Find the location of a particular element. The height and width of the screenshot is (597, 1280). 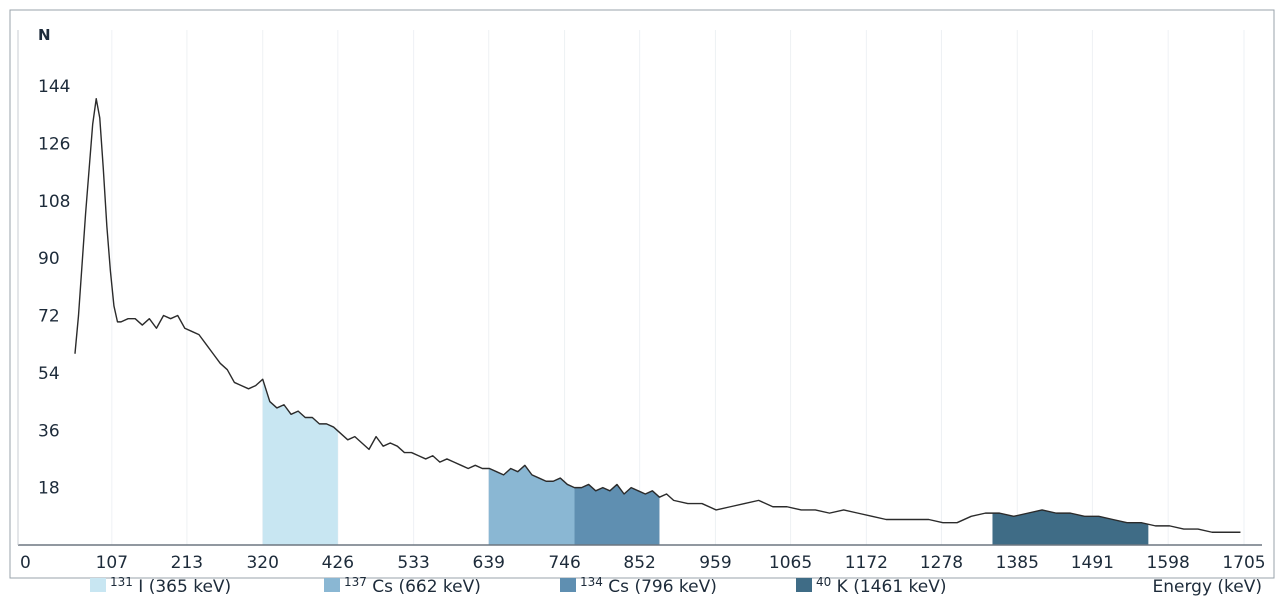

y-axis-label: N is located at coordinates (44, 35).